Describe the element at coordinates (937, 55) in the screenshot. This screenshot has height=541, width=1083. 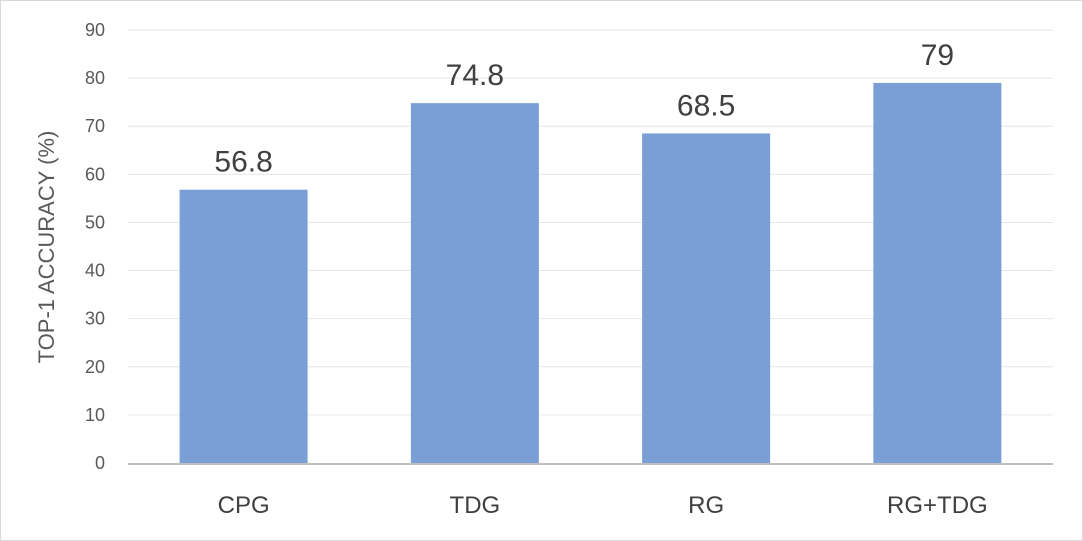
I see `data-label: 79` at that location.